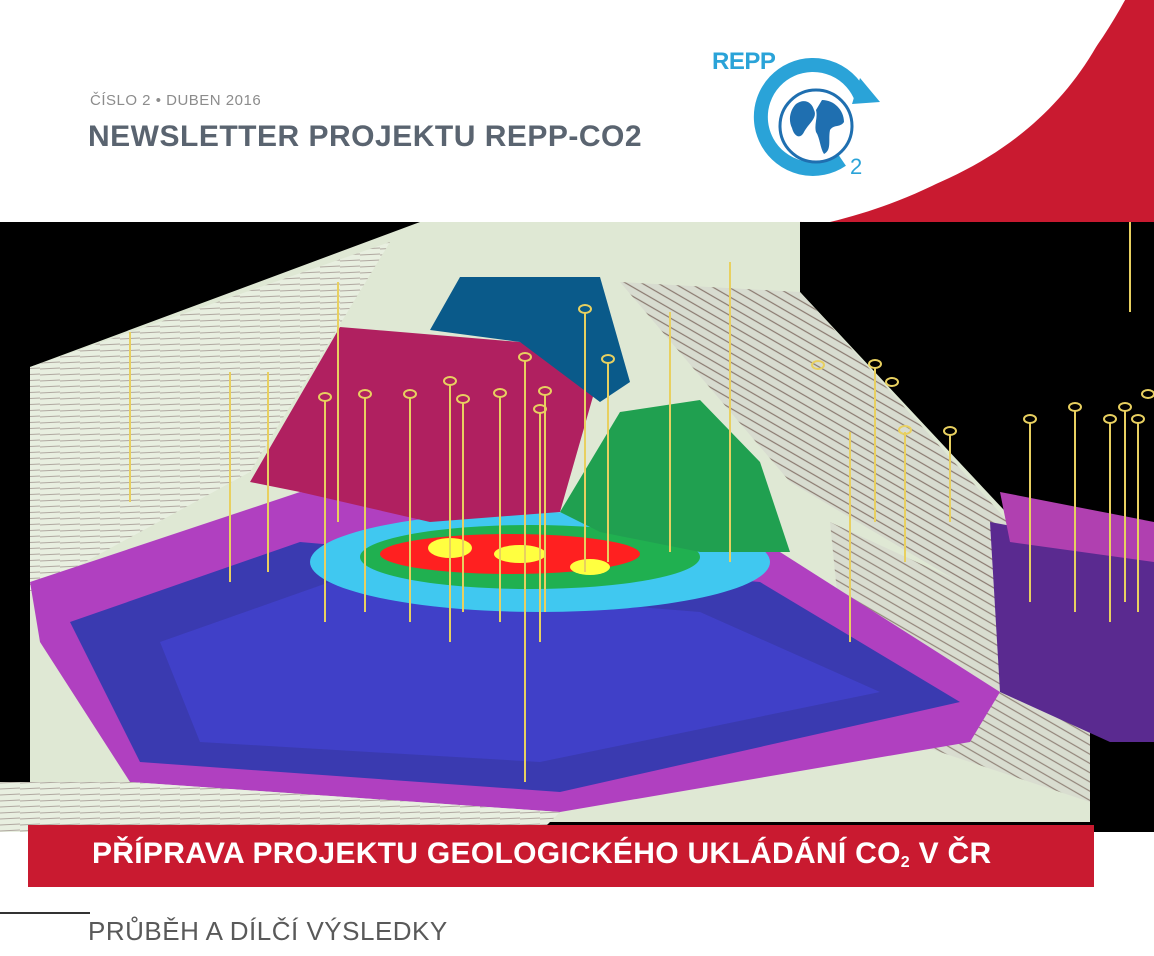 Image resolution: width=1154 pixels, height=956 pixels. Describe the element at coordinates (977, 111) in the screenshot. I see `red-swoosh-decoration` at that location.